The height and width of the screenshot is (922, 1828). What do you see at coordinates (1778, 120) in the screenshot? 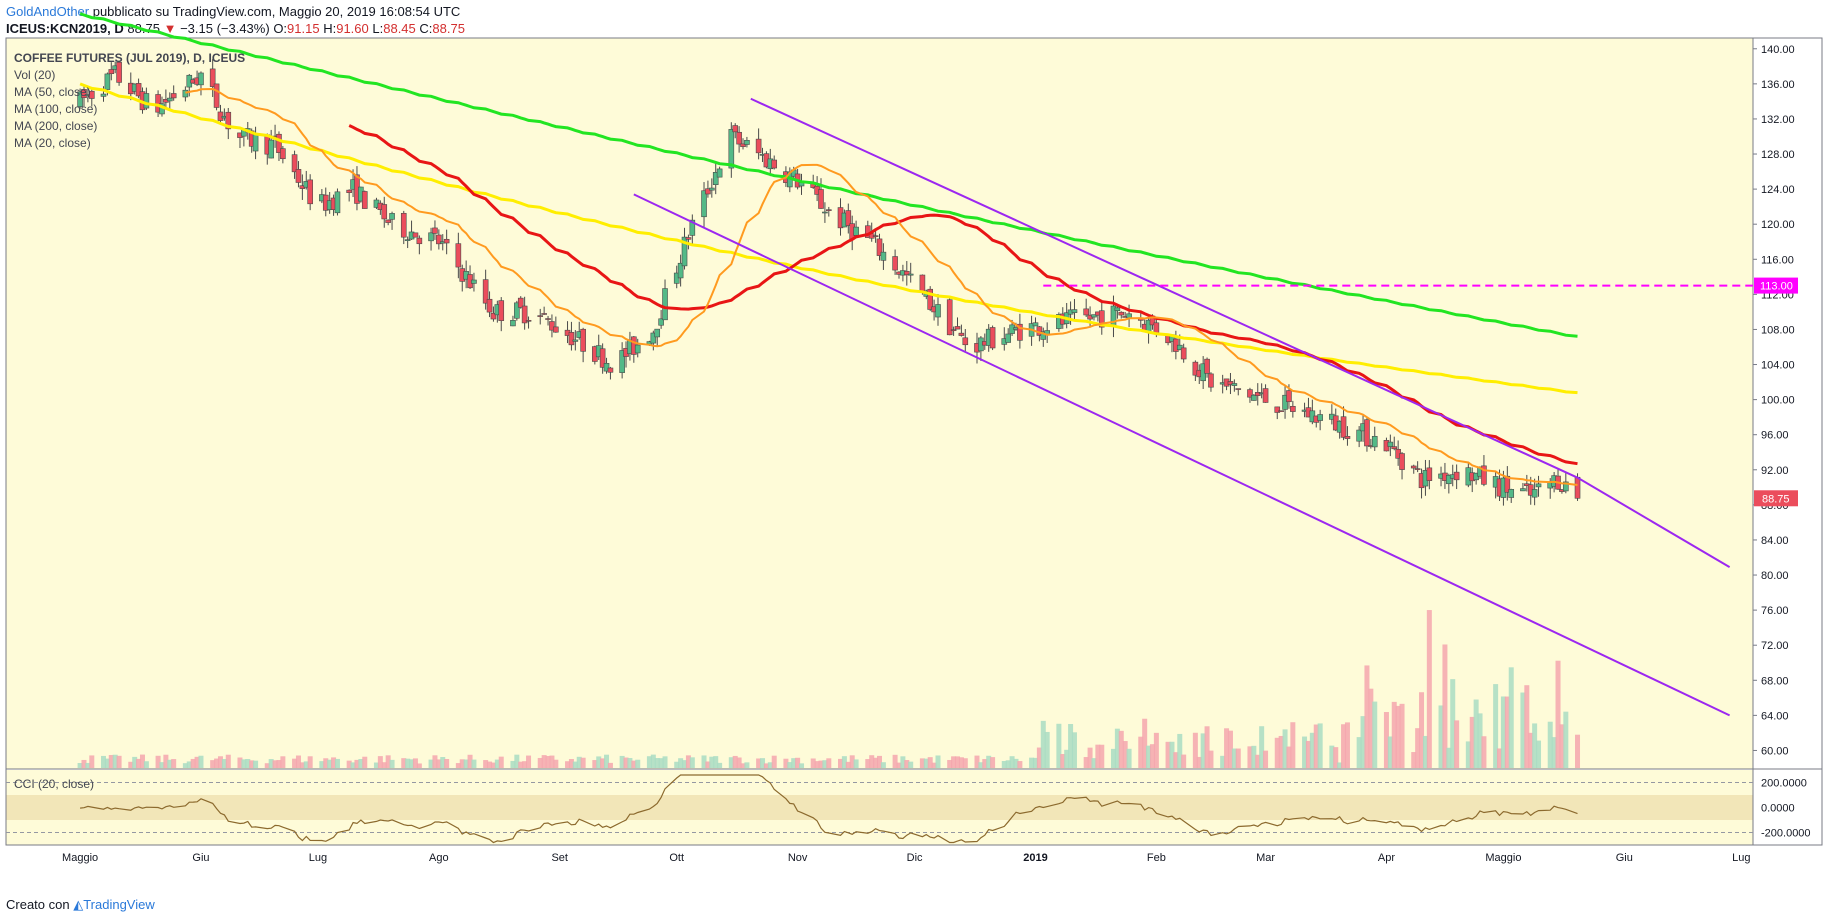
I see `y-tick-label: 132.00` at bounding box center [1778, 120].